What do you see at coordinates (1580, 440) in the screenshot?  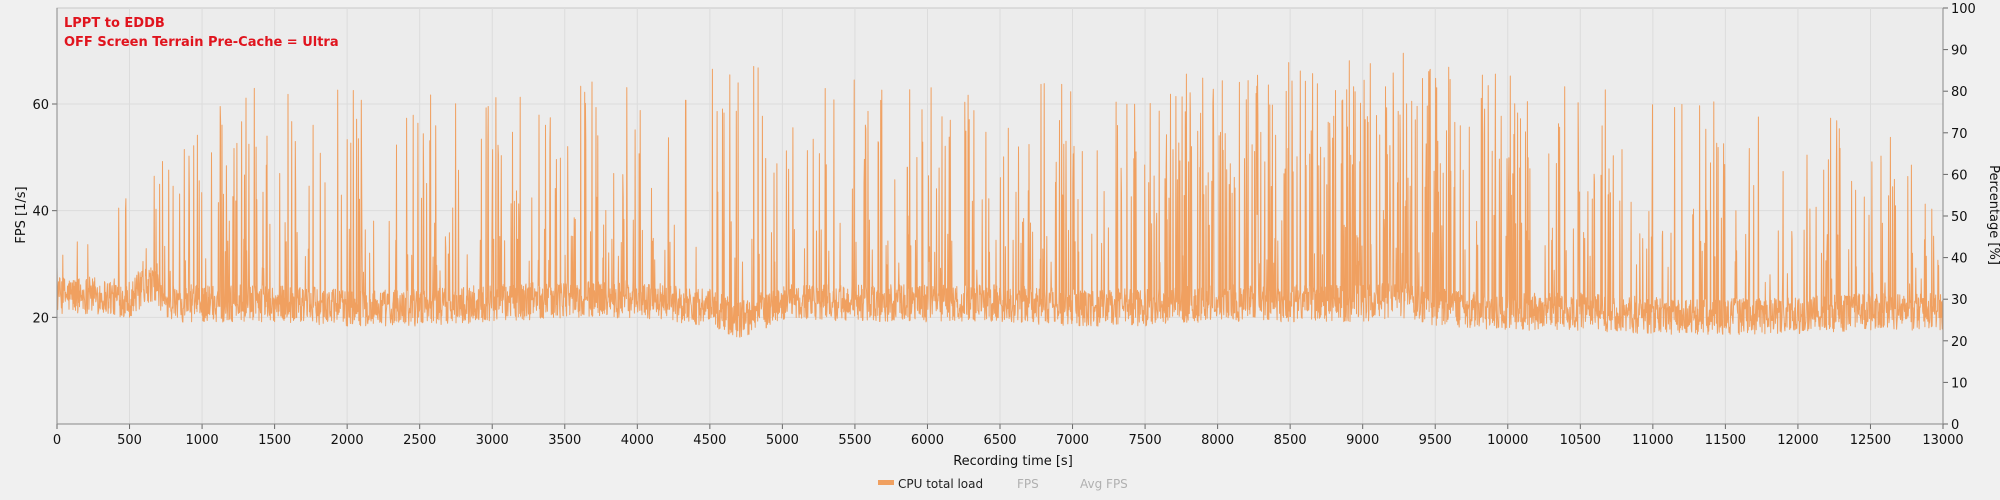 I see `x-tick-label: 10500` at bounding box center [1580, 440].